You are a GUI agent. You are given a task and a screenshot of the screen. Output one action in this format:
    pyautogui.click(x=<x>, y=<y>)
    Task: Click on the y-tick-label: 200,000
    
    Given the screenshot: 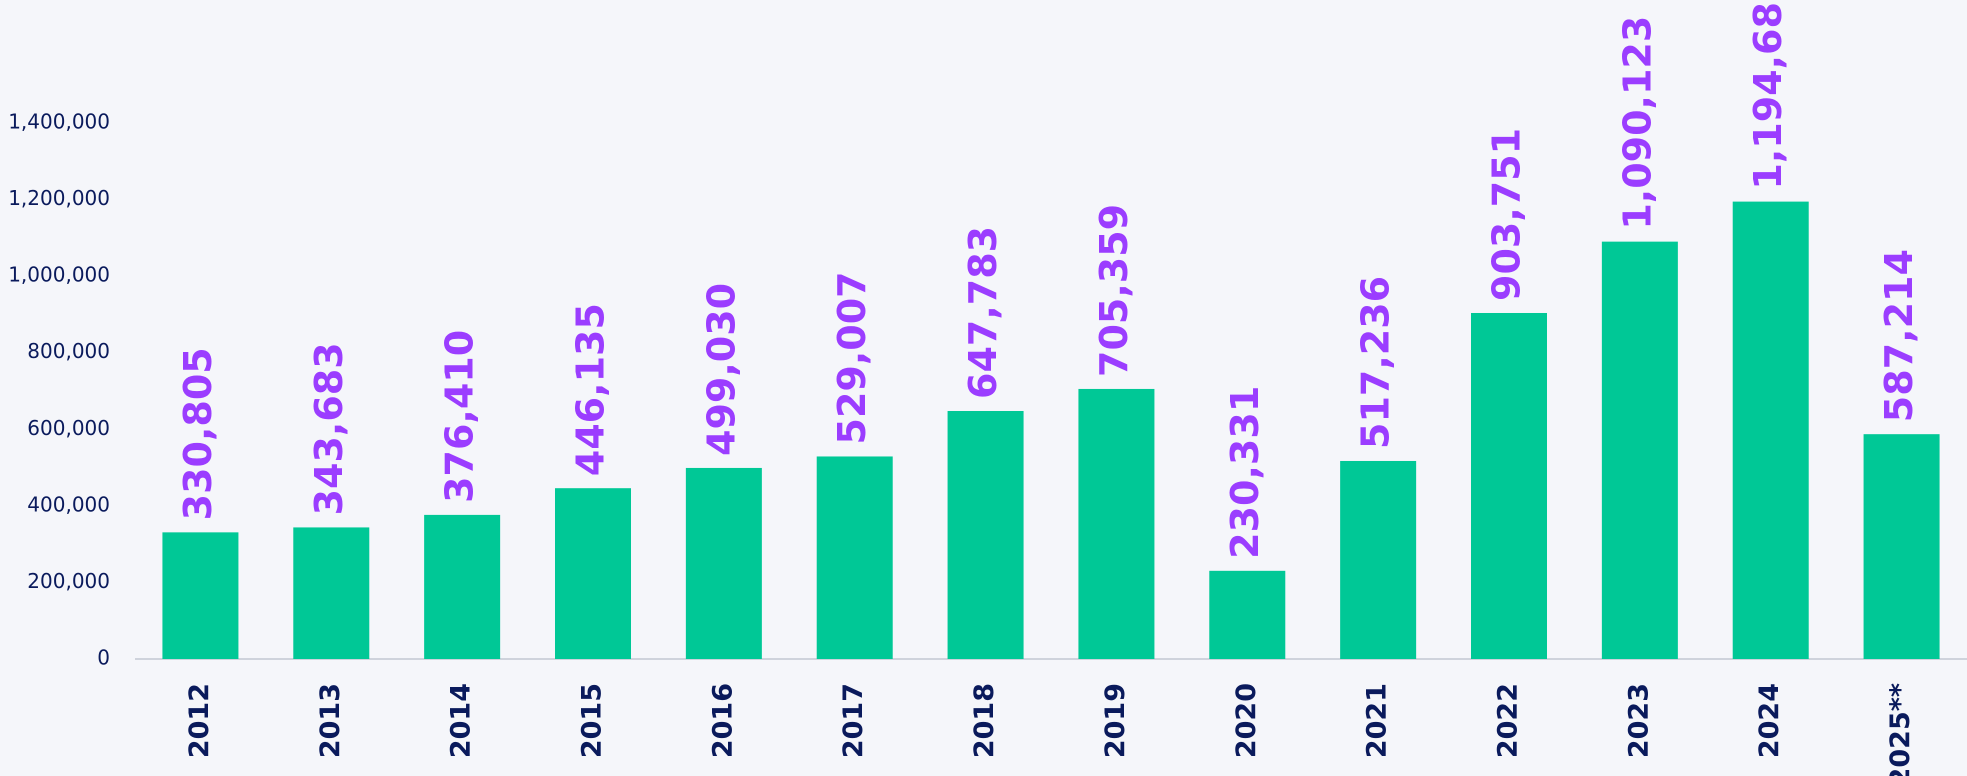 What is the action you would take?
    pyautogui.click(x=68, y=581)
    